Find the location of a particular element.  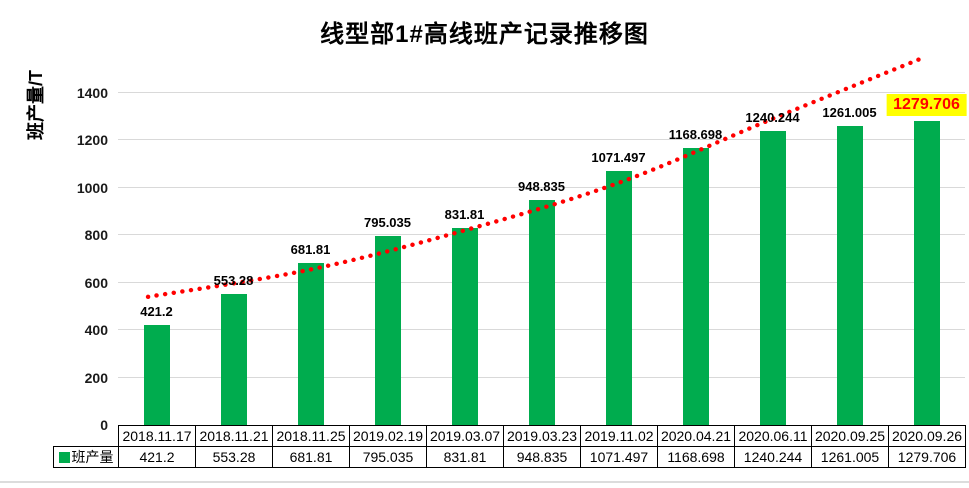

y-tick-label: 200 is located at coordinates (96, 377).